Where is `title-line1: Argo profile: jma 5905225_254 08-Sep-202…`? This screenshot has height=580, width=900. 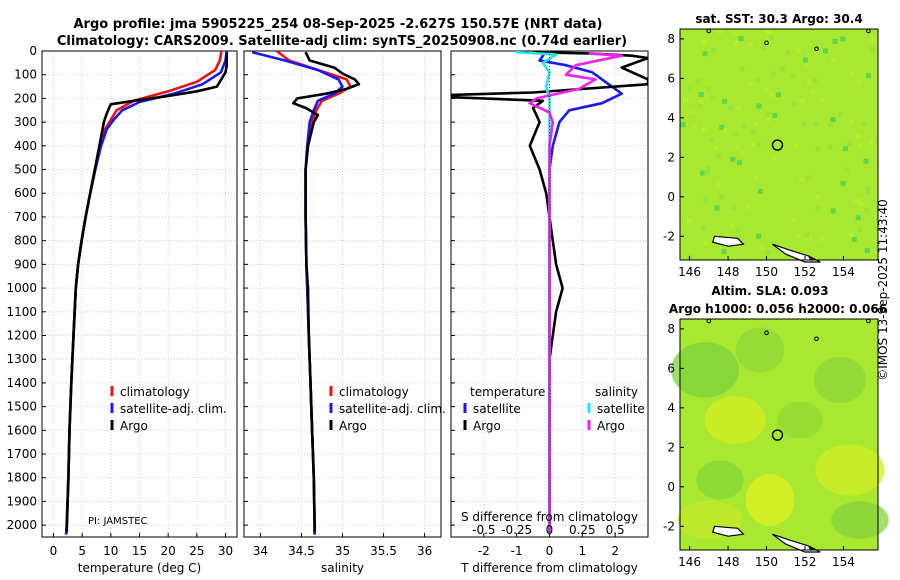
title-line1: Argo profile: jma 5905225_254 08-Sep-202… is located at coordinates (338, 24).